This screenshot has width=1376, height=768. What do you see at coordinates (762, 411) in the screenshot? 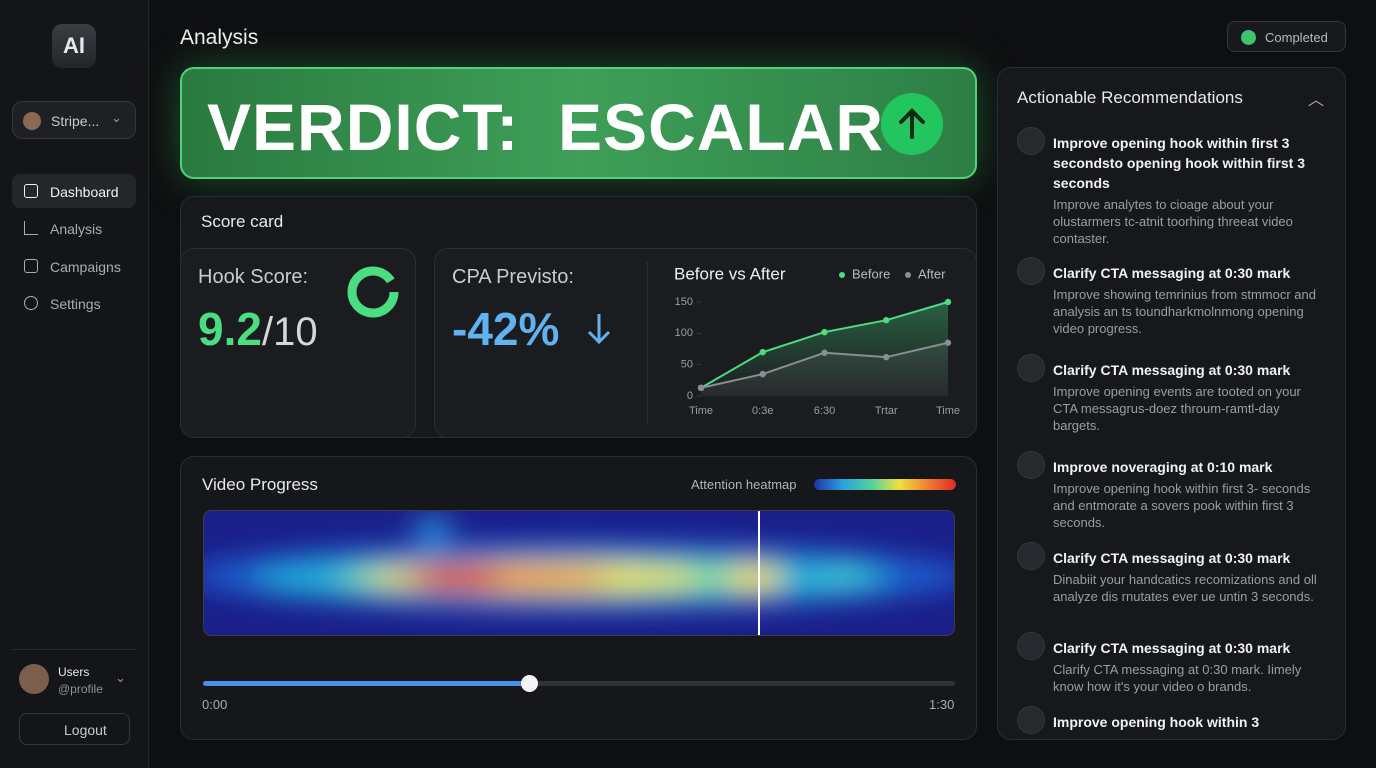
I see `x-tick-label: 0:3e` at bounding box center [762, 411].